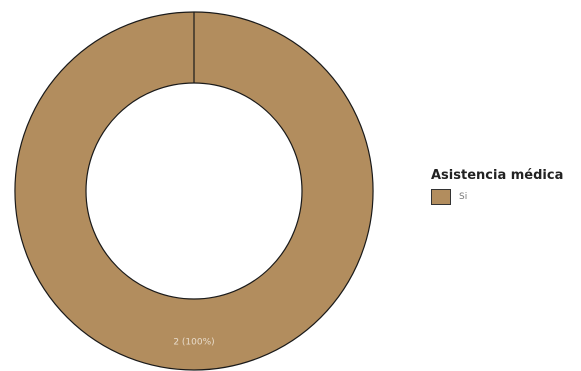 This screenshot has width=581, height=371. What do you see at coordinates (441, 197) in the screenshot?
I see `legend-swatch` at bounding box center [441, 197].